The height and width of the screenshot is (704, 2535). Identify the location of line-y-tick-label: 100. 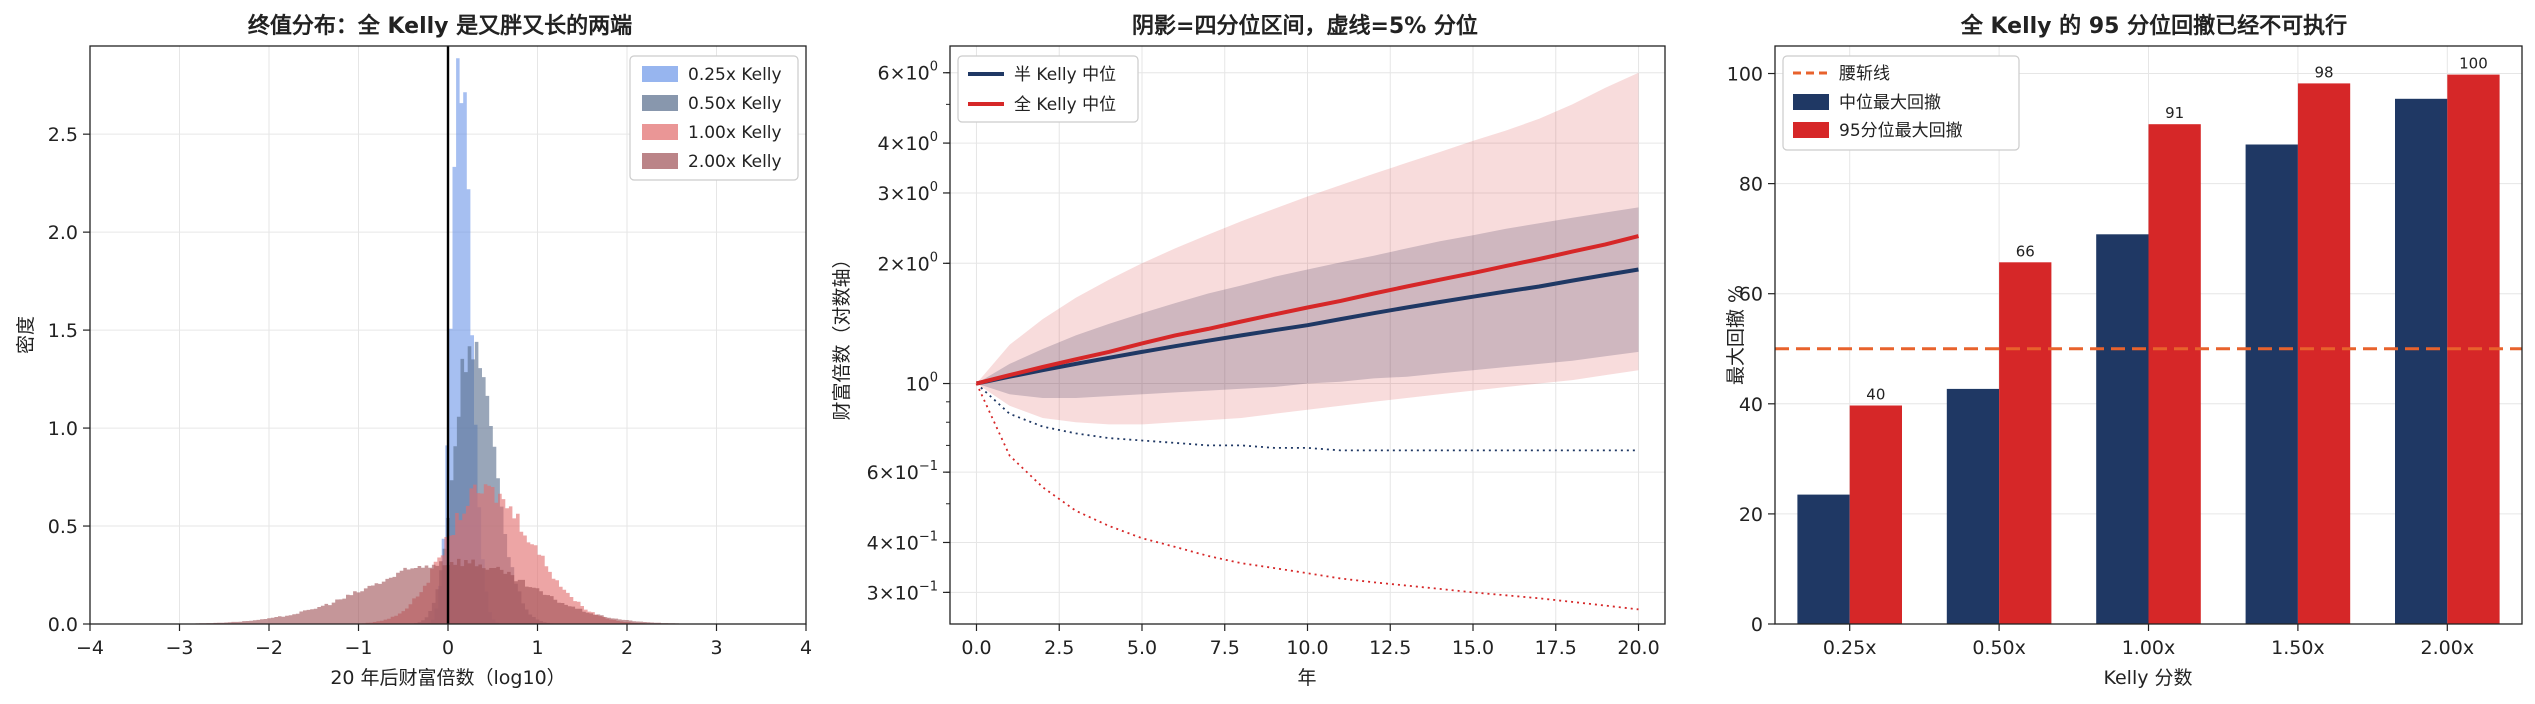
(922, 383).